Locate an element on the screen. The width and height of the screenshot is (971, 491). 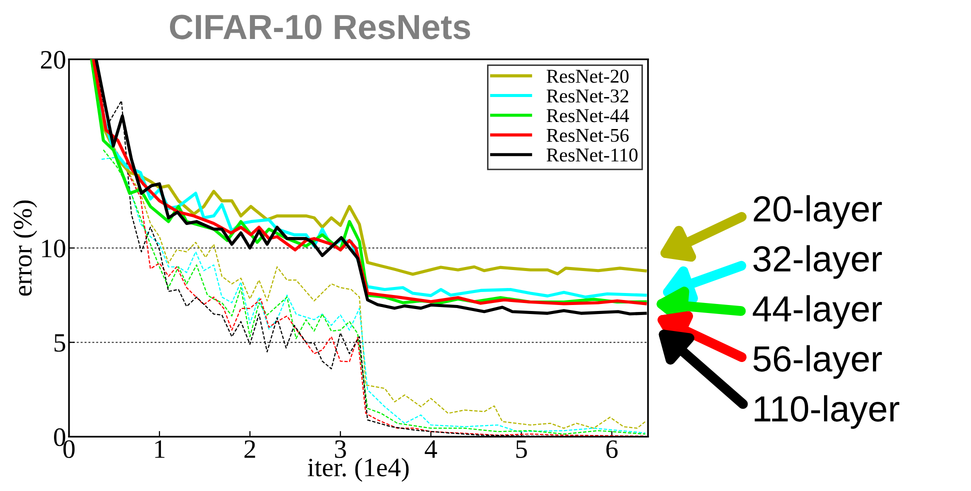
text: 20-layer is located at coordinates (818, 212).